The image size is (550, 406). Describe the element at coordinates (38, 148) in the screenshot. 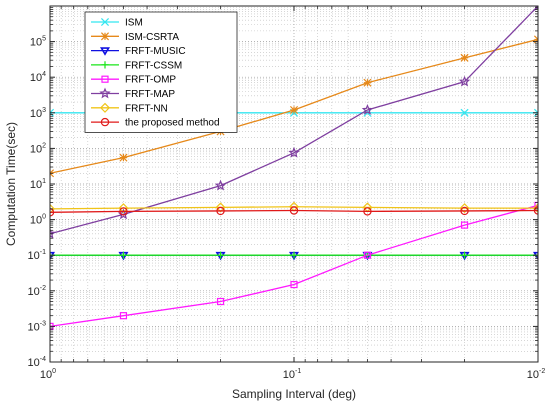

I see `y-tick-label: 10²` at that location.